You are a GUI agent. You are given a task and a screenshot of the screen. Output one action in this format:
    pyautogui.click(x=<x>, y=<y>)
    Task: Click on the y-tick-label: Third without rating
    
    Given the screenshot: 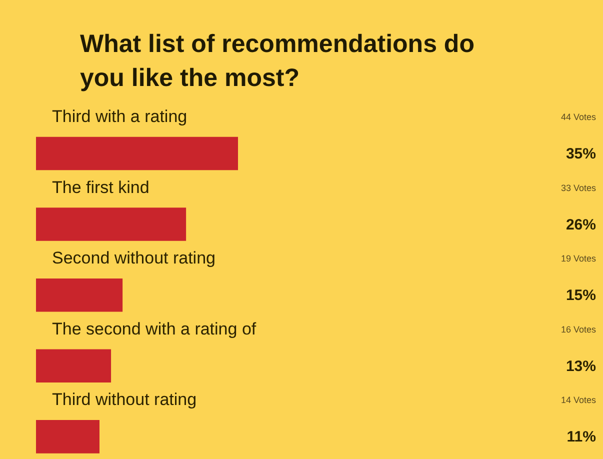 What is the action you would take?
    pyautogui.click(x=124, y=400)
    